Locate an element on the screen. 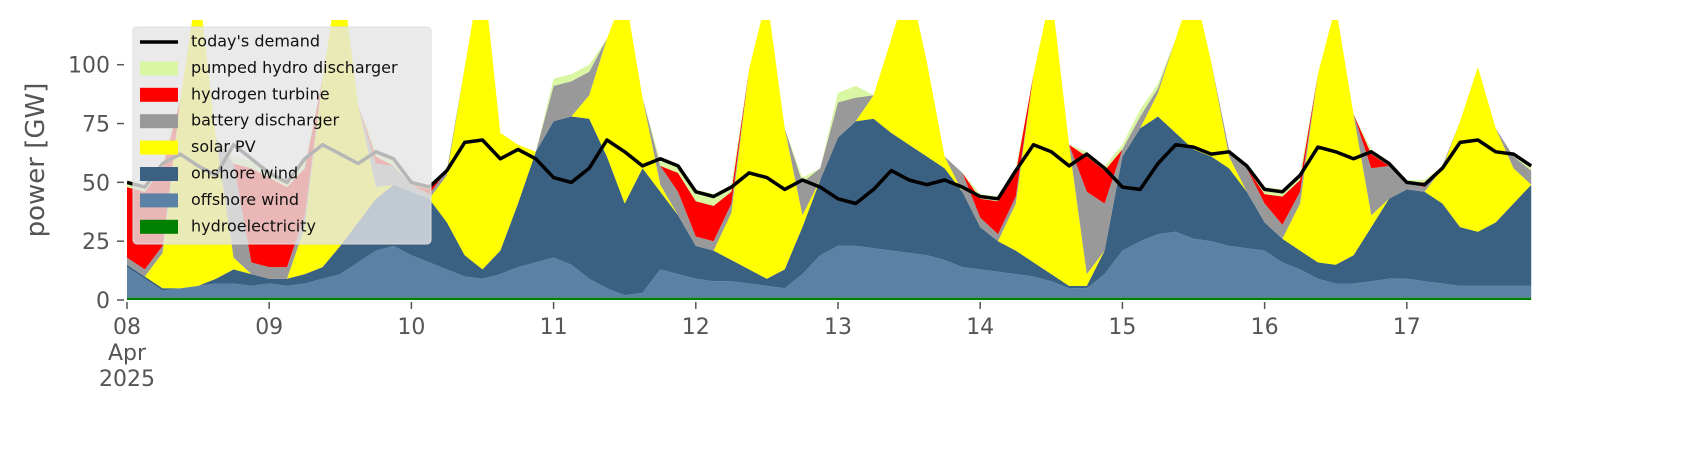  legend-label: pumped hydro discharger is located at coordinates (294, 67).